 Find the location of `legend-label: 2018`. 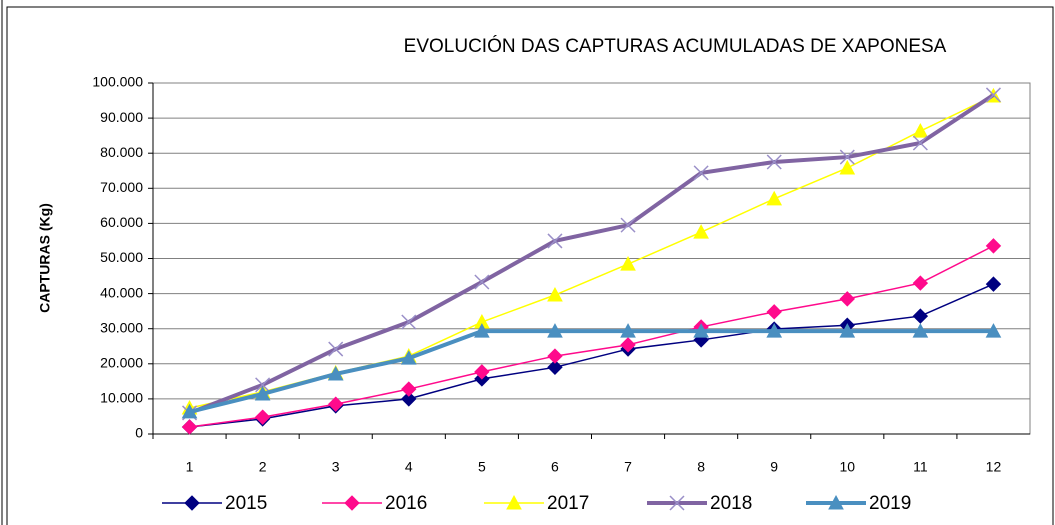

legend-label: 2018 is located at coordinates (731, 503).